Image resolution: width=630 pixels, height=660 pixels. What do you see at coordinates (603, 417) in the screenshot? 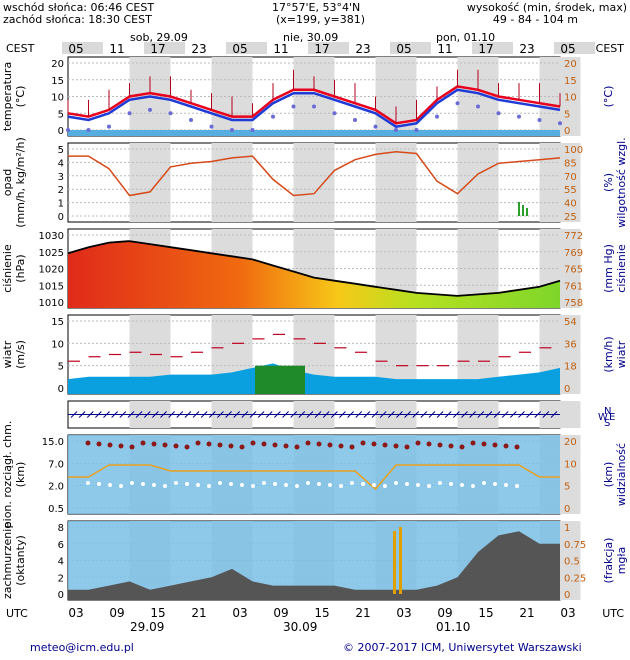
I see `compass-w: W` at bounding box center [603, 417].